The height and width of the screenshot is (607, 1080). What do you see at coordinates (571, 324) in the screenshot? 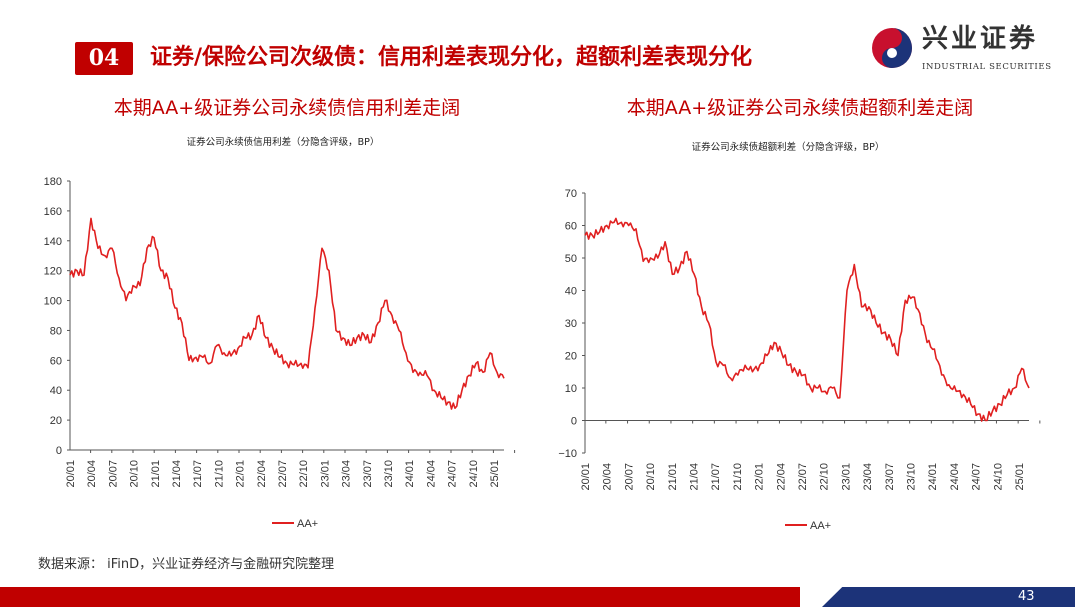
I see `y-tick-label: 30` at bounding box center [571, 324].